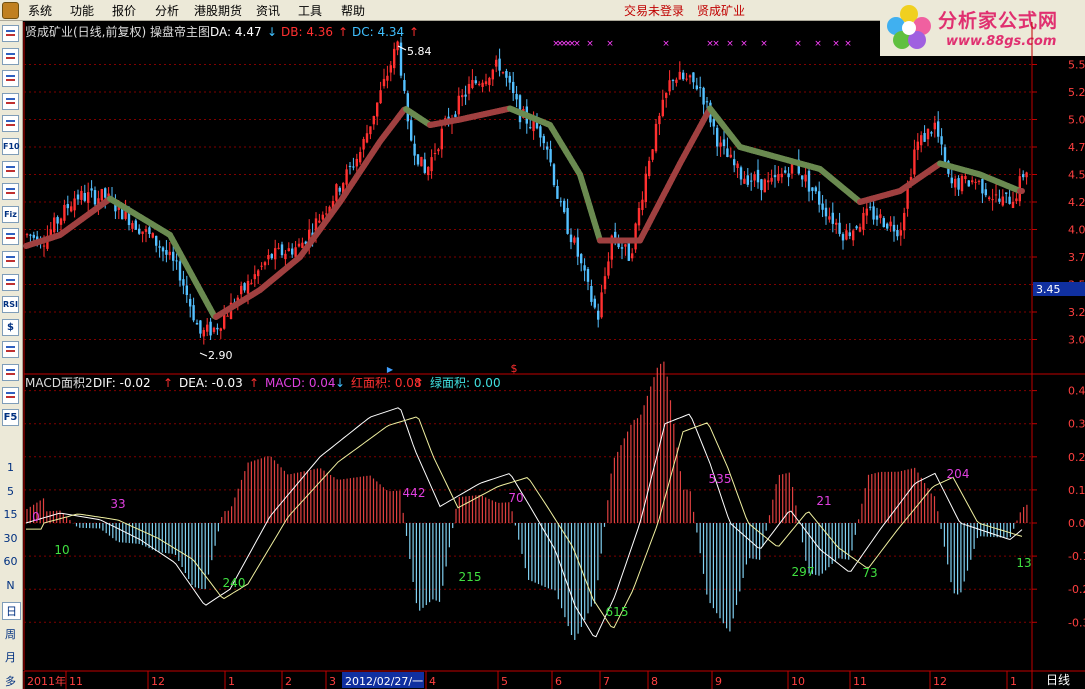 Image resolution: width=1085 pixels, height=689 pixels. I want to click on period-1: 5, so click(10, 491).